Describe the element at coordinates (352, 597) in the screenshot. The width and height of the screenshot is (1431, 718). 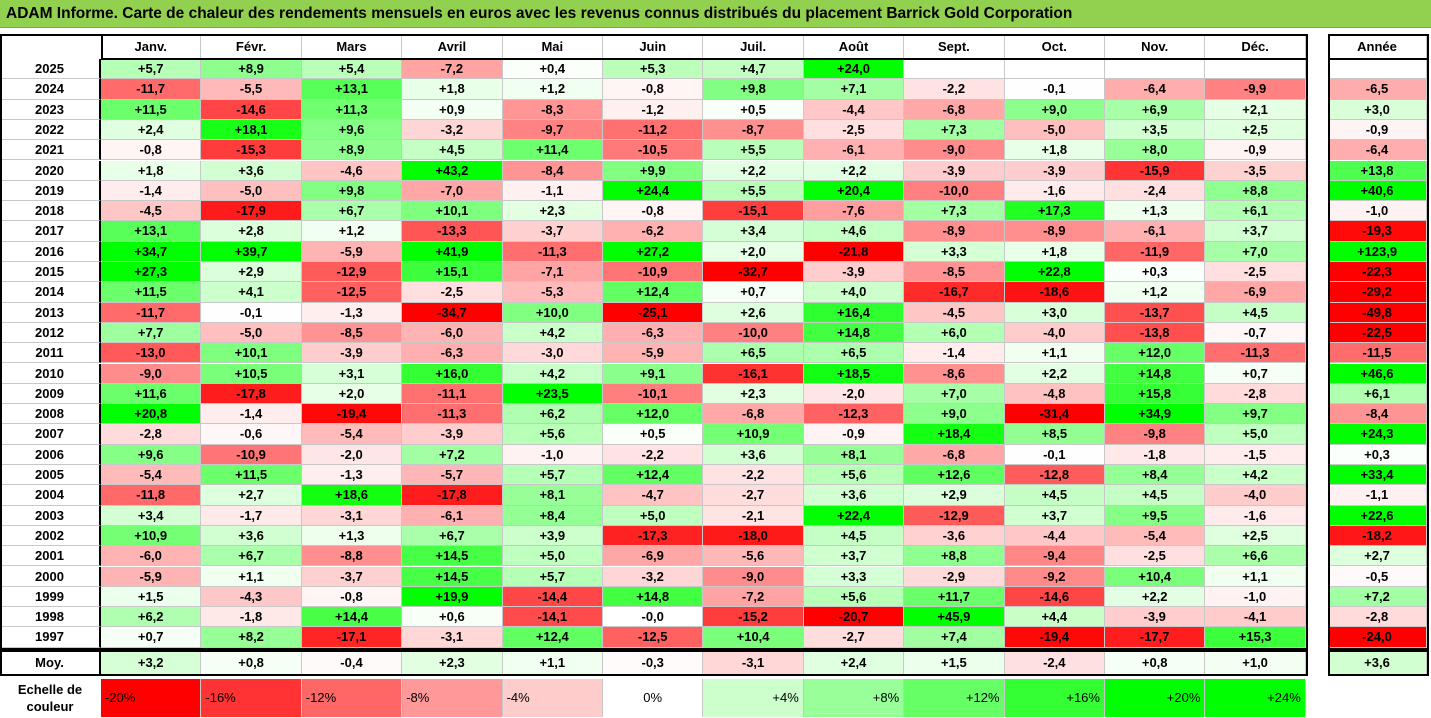
I see `heatmap-cell: -0,8` at that location.